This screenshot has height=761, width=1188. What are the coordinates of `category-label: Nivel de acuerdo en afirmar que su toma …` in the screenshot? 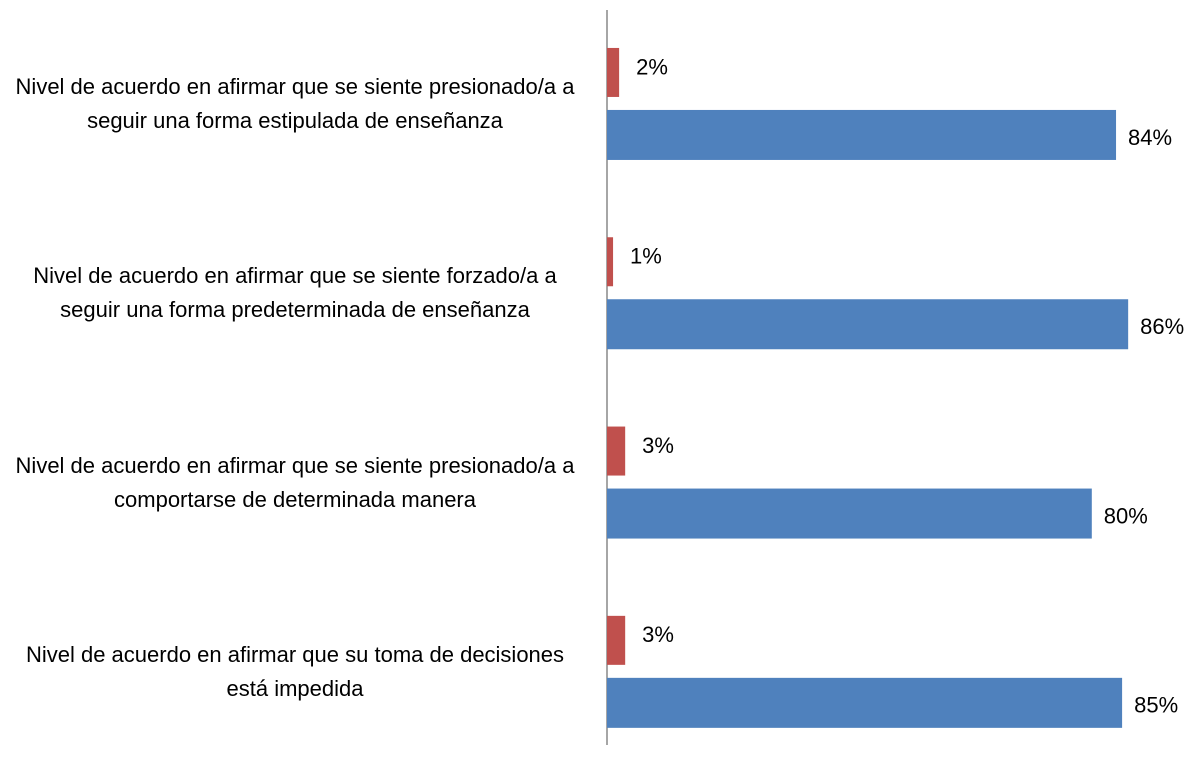 It's located at (295, 671).